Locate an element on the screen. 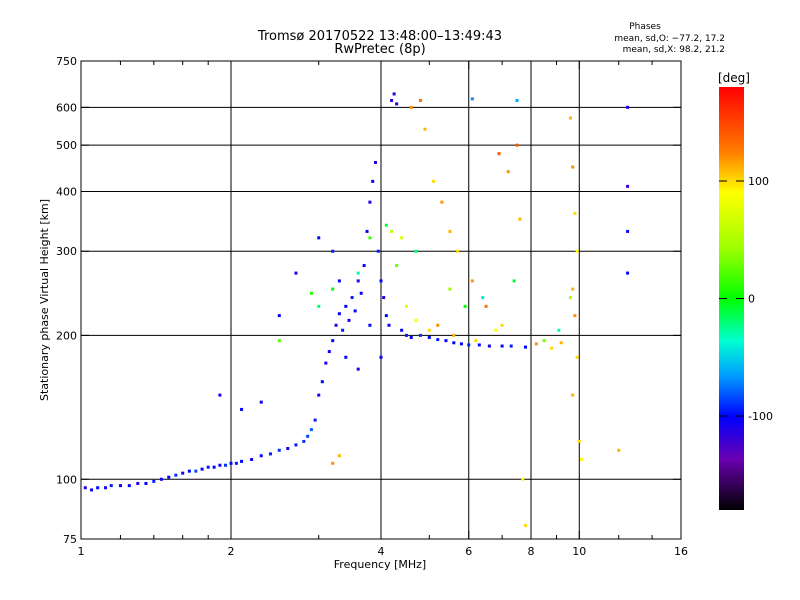 The height and width of the screenshot is (600, 800). y-tick-label: 300 is located at coordinates (66, 251).